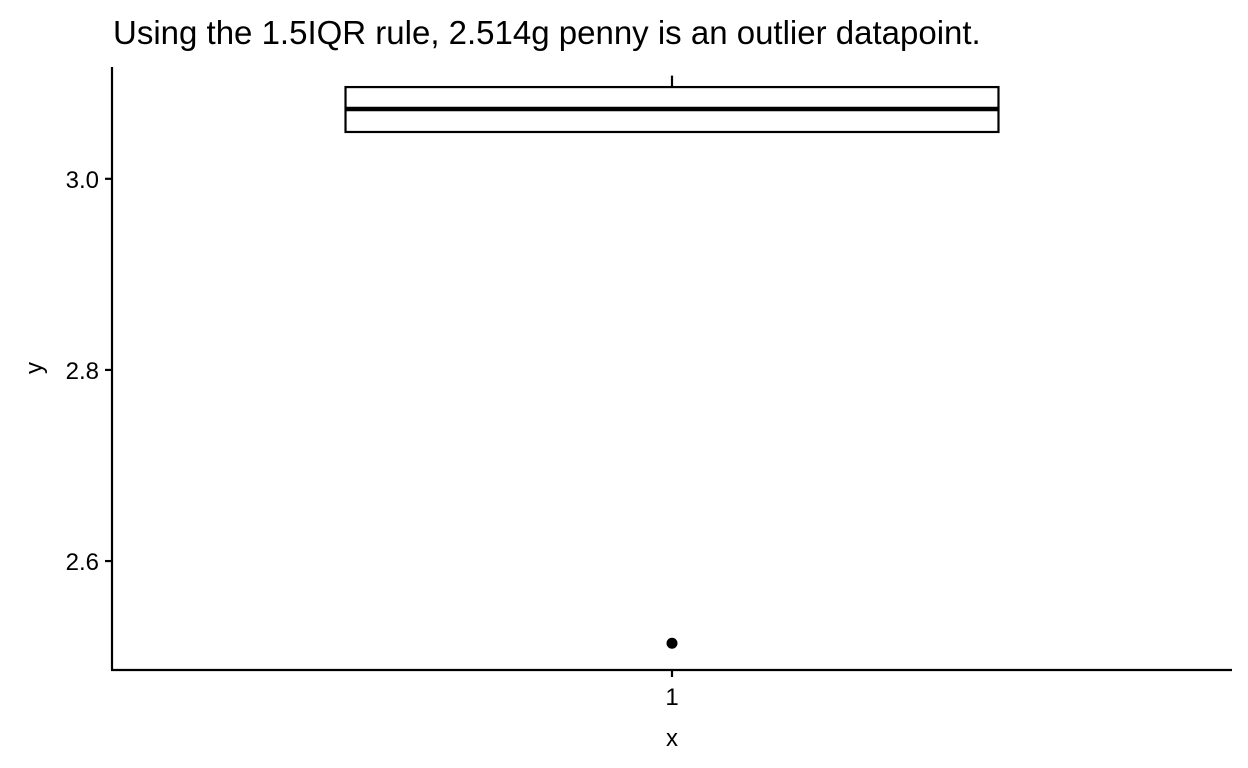 The height and width of the screenshot is (768, 1248). Describe the element at coordinates (672, 738) in the screenshot. I see `x-axis-title: x` at that location.